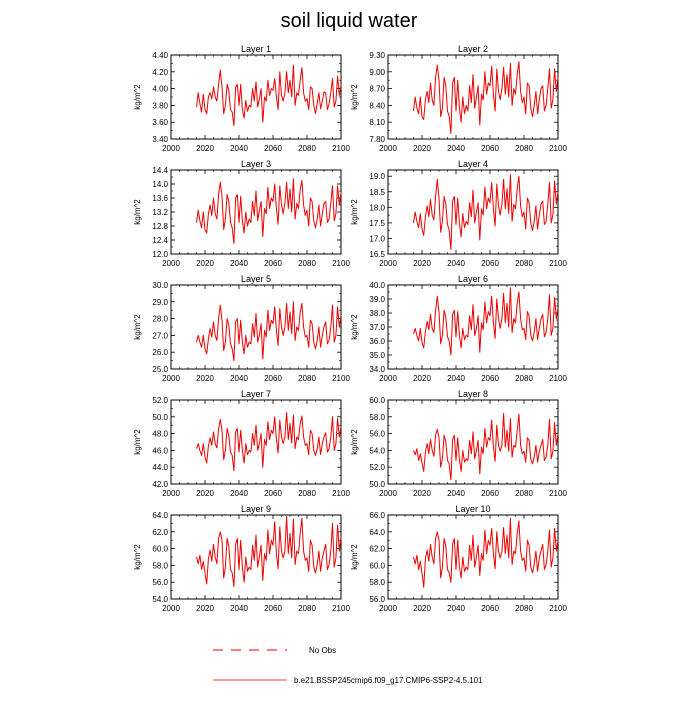 The image size is (700, 705). I want to click on y-tick-label: 8.40, so click(377, 105).